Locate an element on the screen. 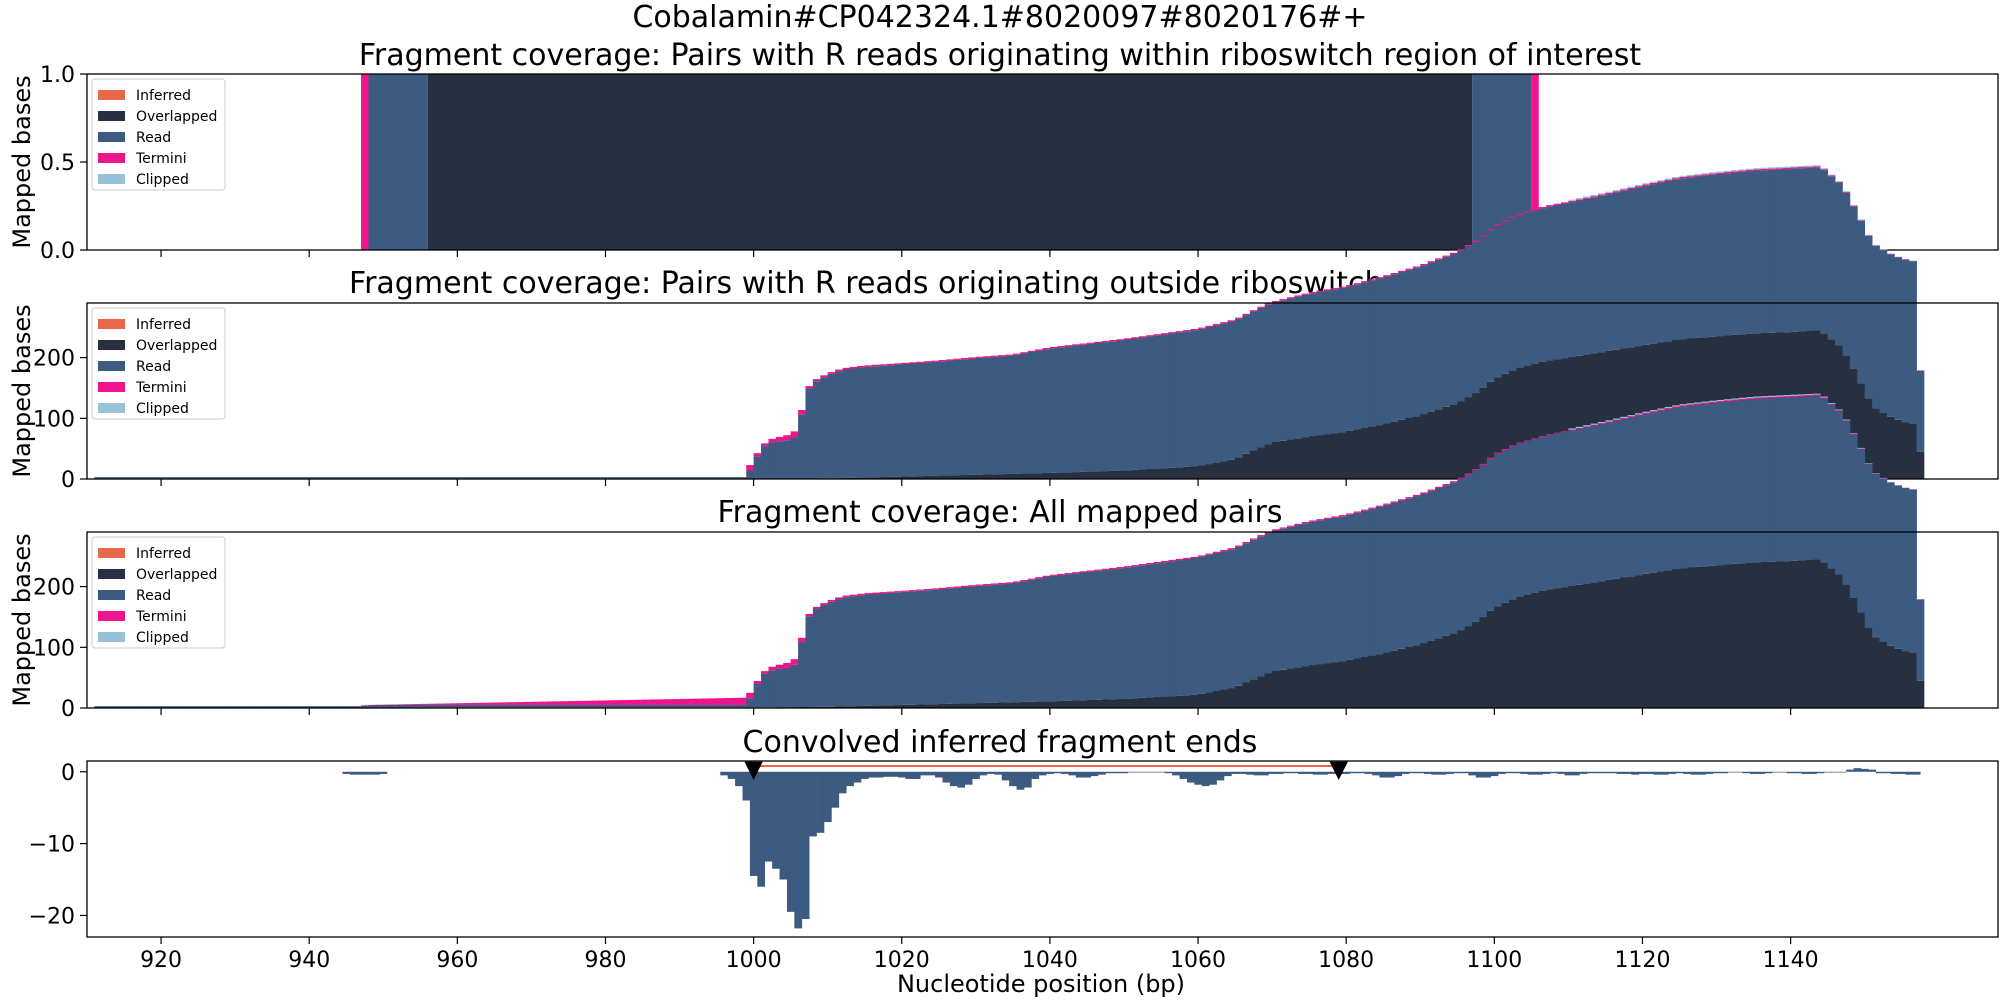  figure-suptitle: Cobalamin#CP042324.1#8020097#8020176#+ is located at coordinates (999, 17).